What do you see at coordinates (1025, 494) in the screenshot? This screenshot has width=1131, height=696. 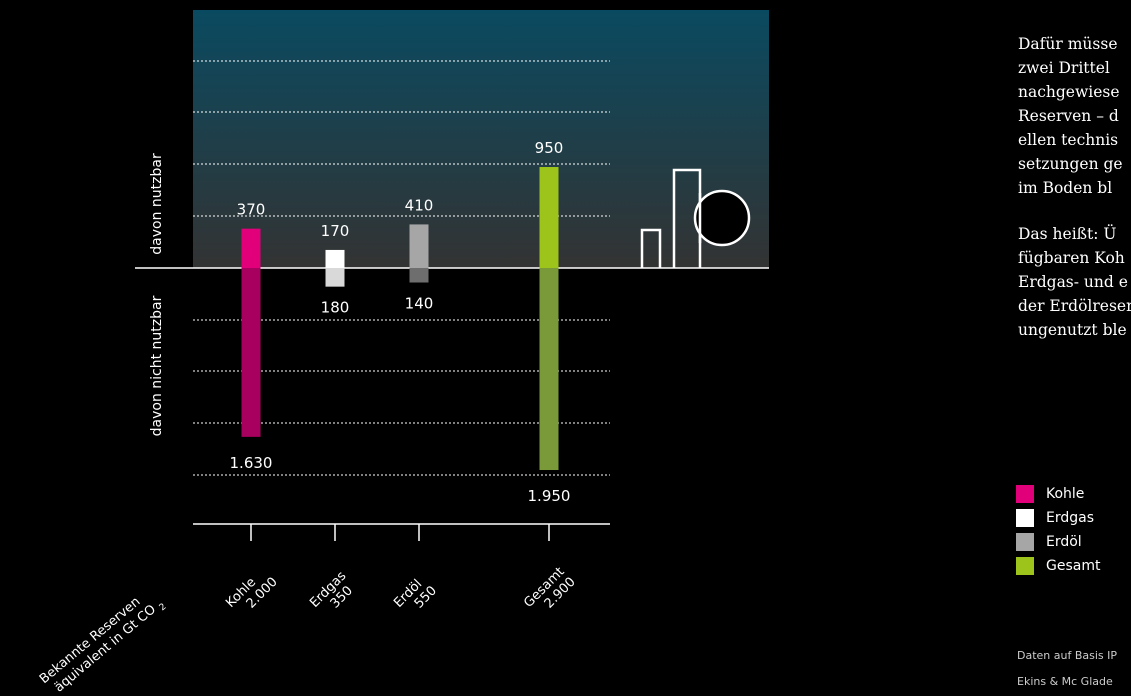 I see `legend-swatch-kohle` at bounding box center [1025, 494].